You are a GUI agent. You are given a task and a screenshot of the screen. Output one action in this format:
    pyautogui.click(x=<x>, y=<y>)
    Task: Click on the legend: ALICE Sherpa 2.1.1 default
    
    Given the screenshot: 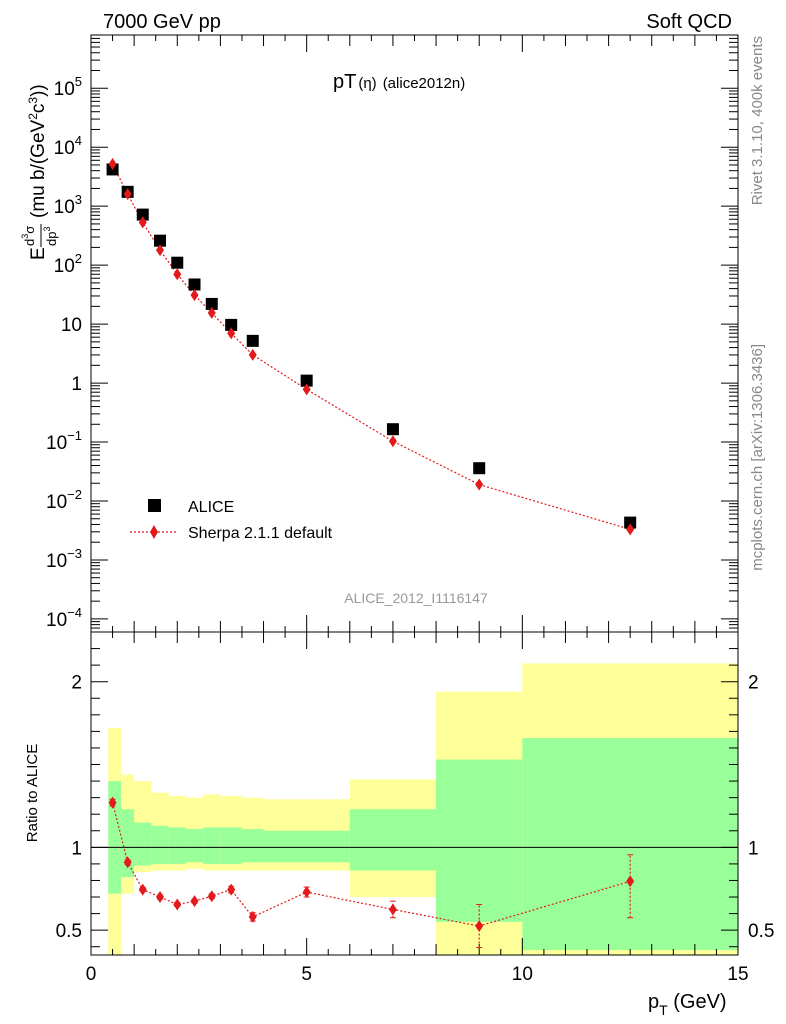 What is the action you would take?
    pyautogui.click(x=231, y=520)
    